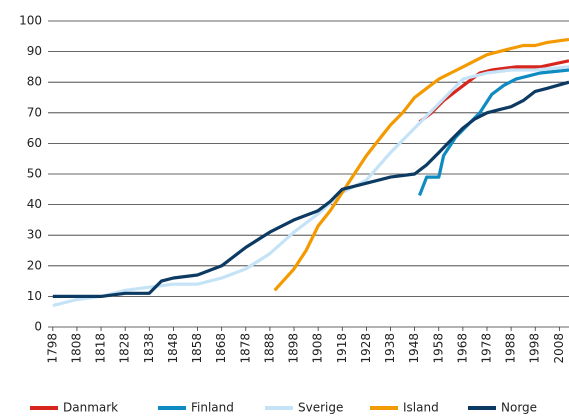 The height and width of the screenshot is (416, 569). What do you see at coordinates (366, 348) in the screenshot?
I see `x-tick-label: 1928` at bounding box center [366, 348].